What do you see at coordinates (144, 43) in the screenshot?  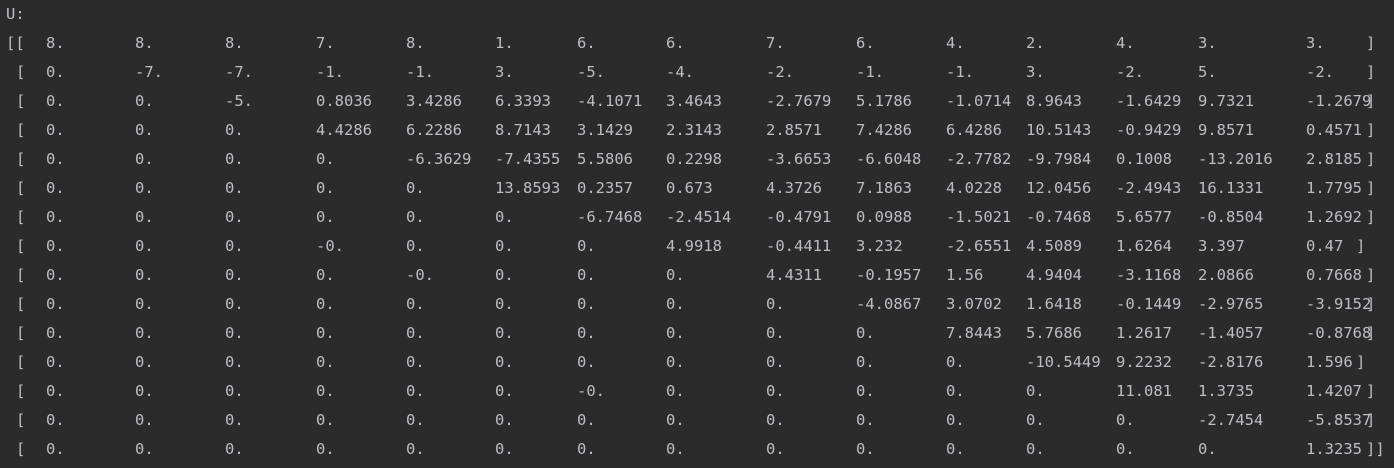 I see `matrix-cell: 8.` at bounding box center [144, 43].